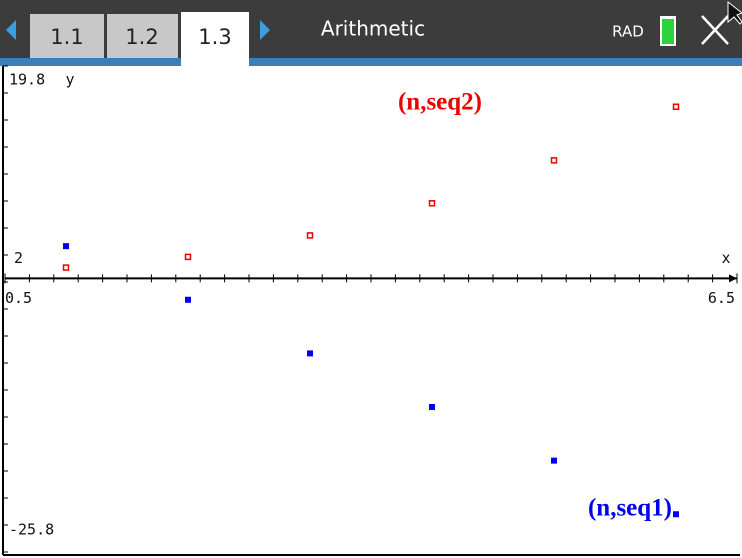  I want to click on x-tick-label: 0.5, so click(18, 298).